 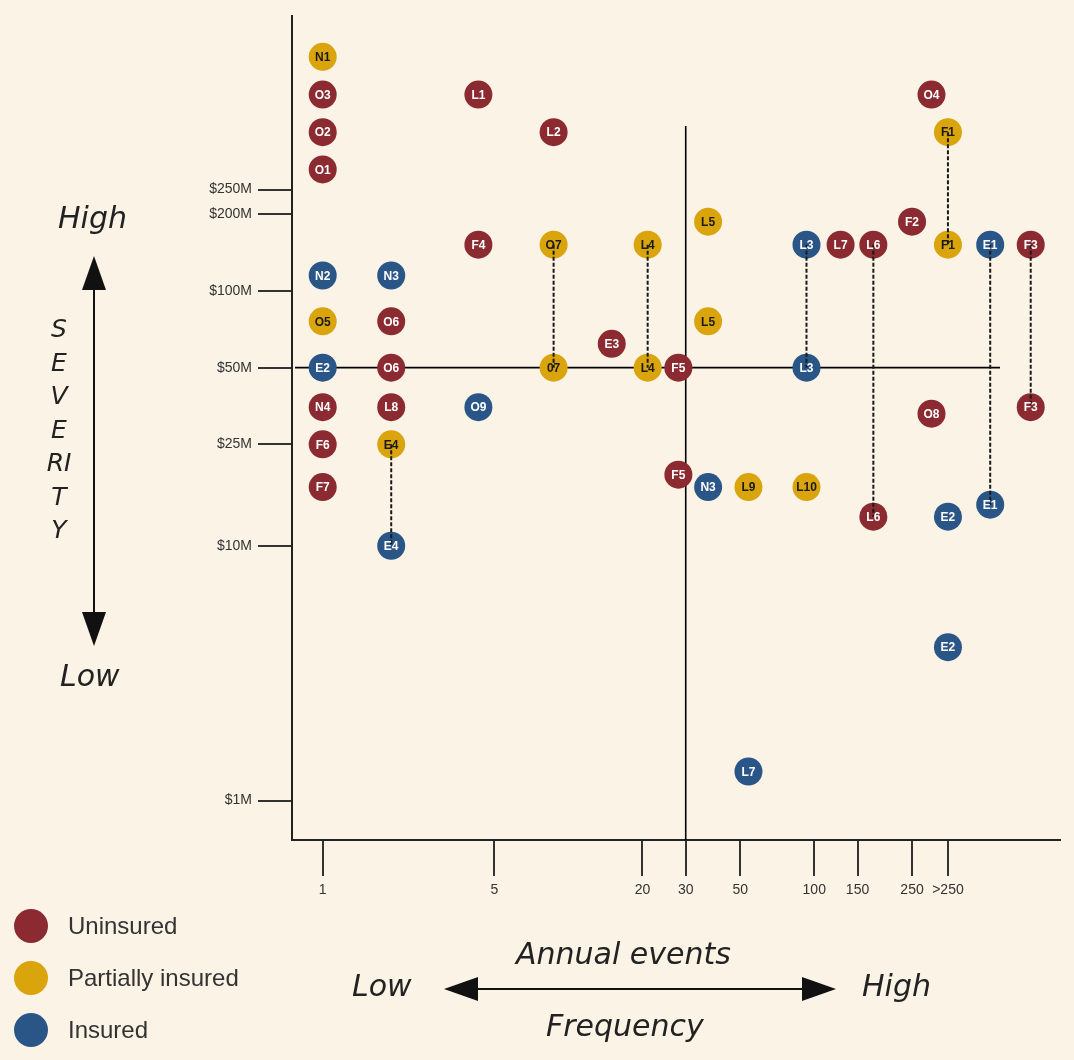 I want to click on legend-label: Partially insured, so click(x=153, y=978).